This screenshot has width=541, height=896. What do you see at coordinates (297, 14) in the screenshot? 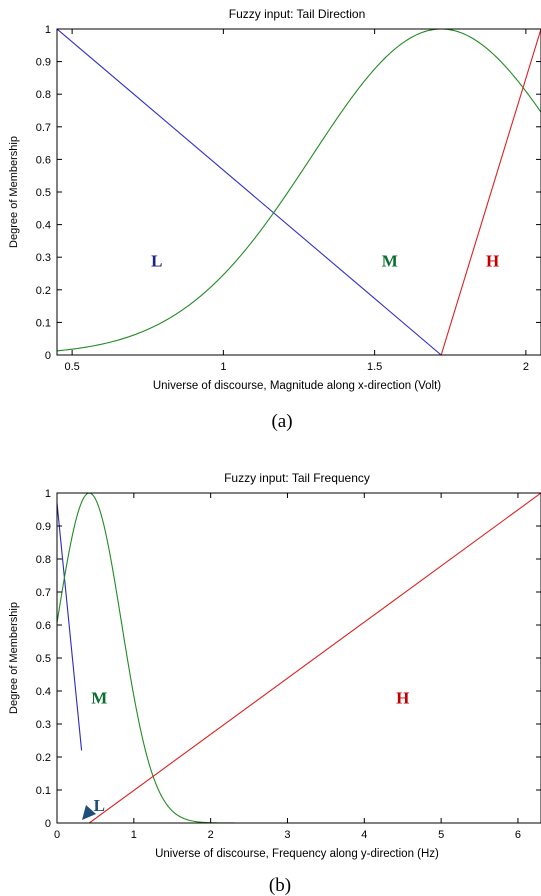
I see `chart-title: Fuzzy input: Tail Direction` at bounding box center [297, 14].